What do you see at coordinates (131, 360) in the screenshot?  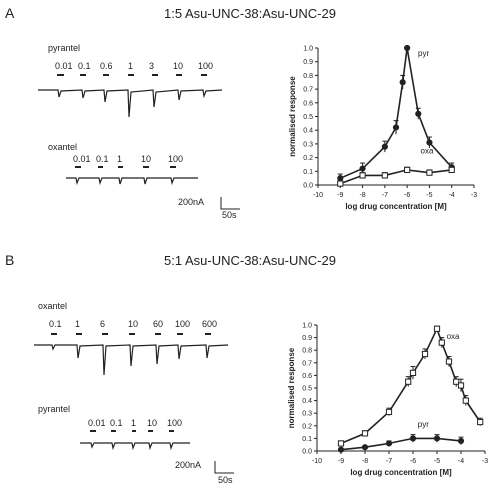 I see `trace-b-oxantel` at bounding box center [131, 360].